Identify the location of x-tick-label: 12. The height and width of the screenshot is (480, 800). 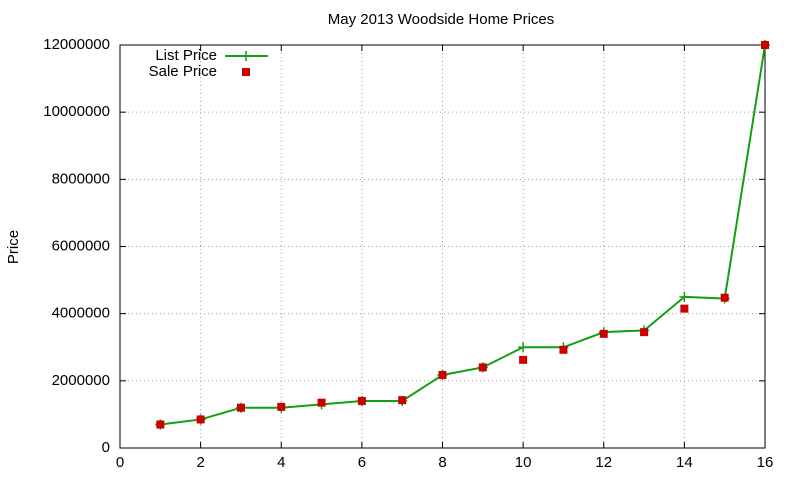
(603, 462).